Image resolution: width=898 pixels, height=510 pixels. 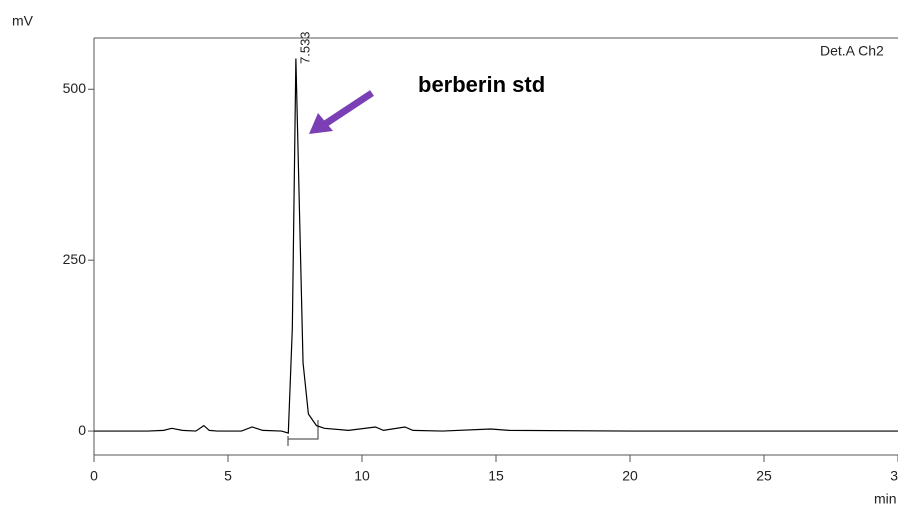 What do you see at coordinates (82, 430) in the screenshot?
I see `y-tick-label: 0` at bounding box center [82, 430].